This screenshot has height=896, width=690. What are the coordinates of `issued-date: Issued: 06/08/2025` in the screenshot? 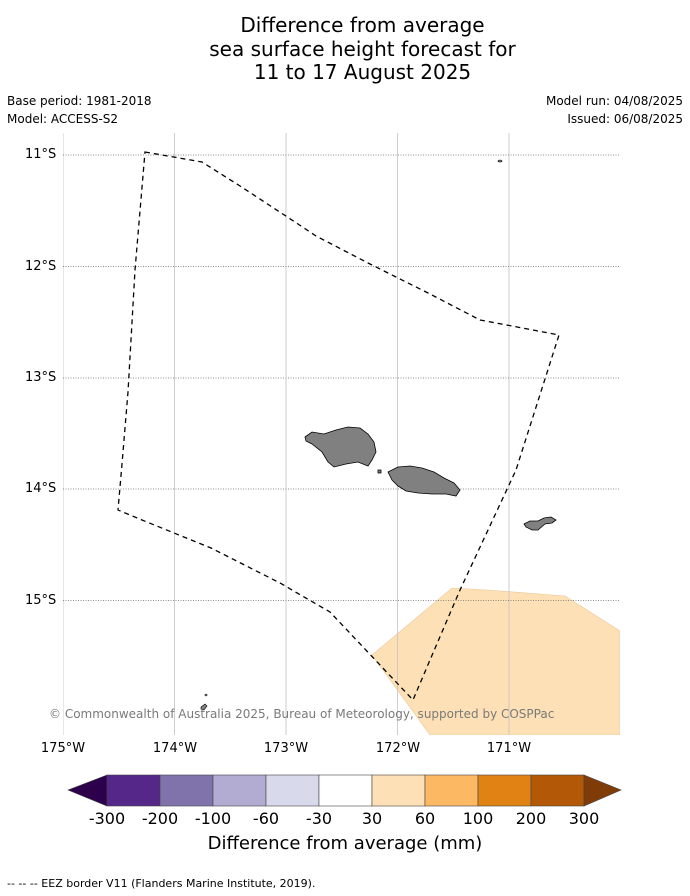 It's located at (625, 119).